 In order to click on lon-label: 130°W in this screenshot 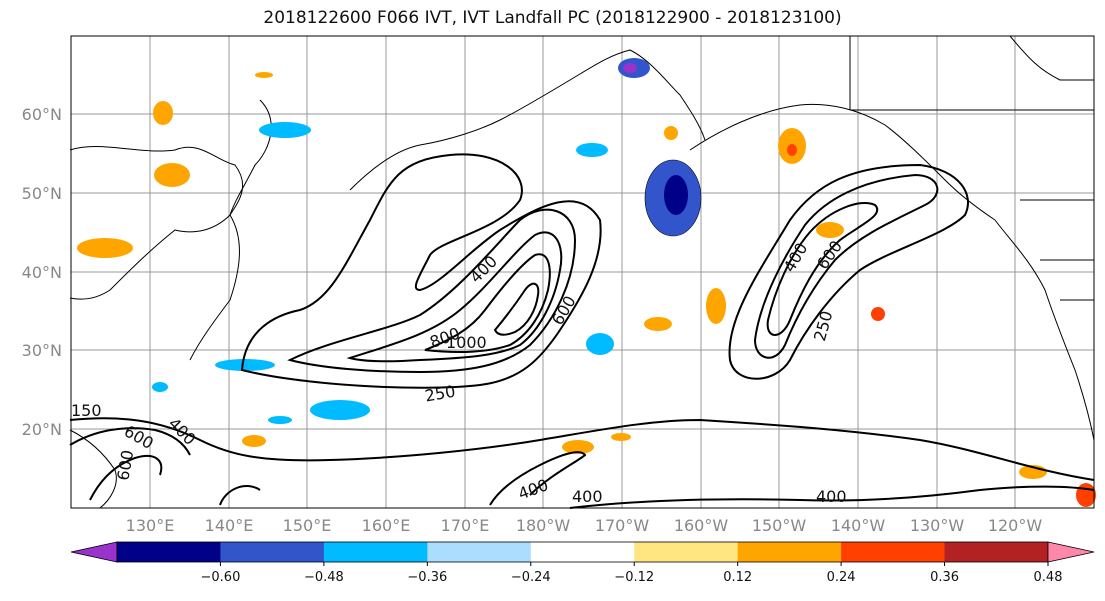, I will do `click(937, 525)`.